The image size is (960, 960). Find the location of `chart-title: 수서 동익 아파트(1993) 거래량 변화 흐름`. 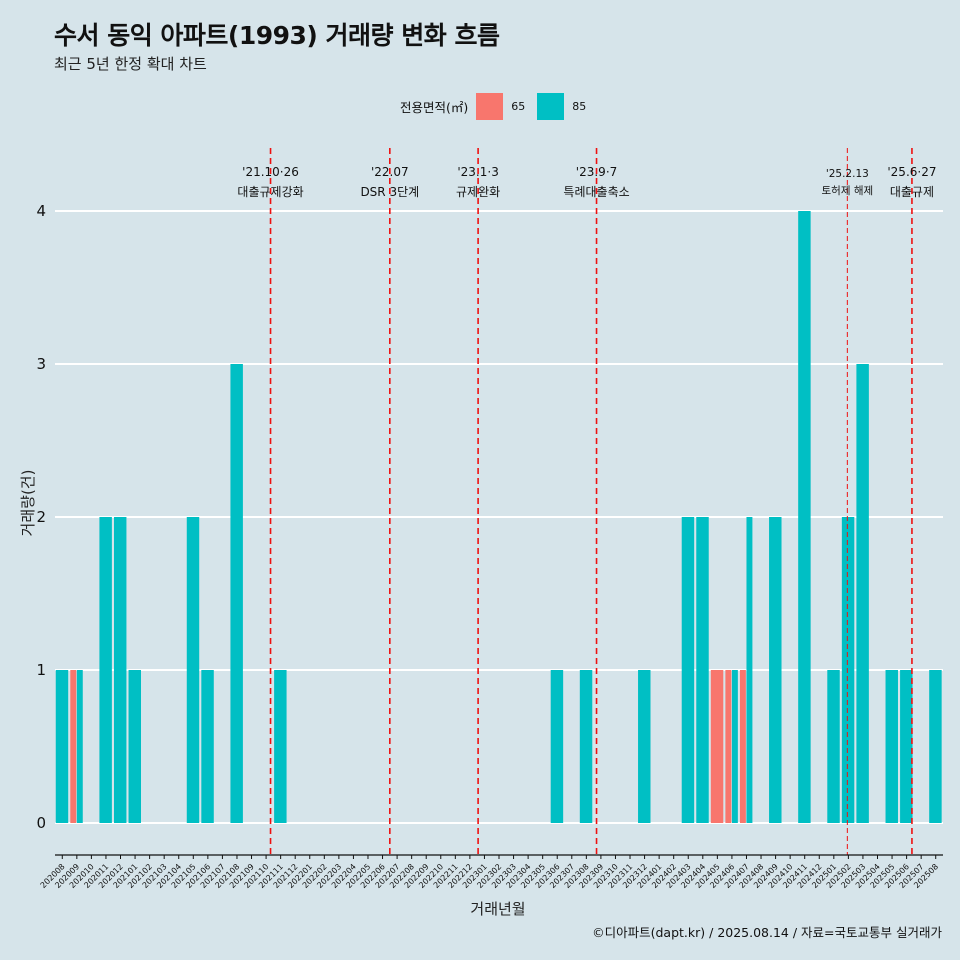

chart-title: 수서 동익 아파트(1993) 거래량 변화 흐름 is located at coordinates (277, 35).